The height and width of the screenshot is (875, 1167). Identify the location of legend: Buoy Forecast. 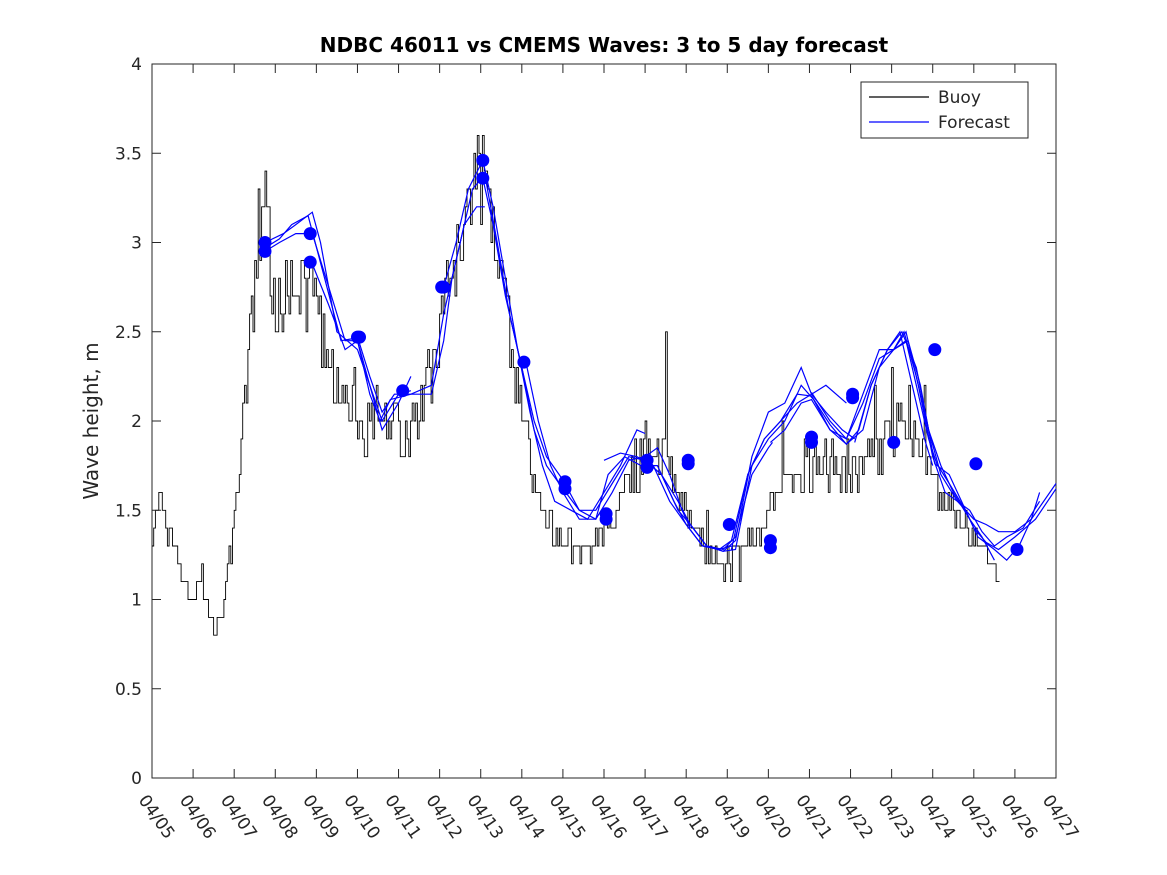
(944, 110).